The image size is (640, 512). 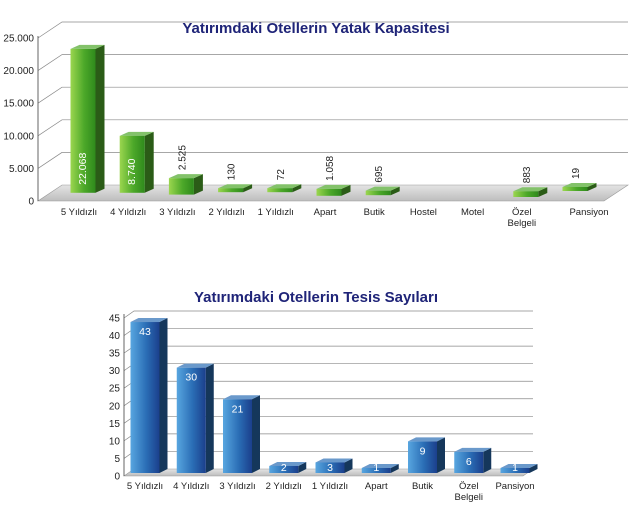 What do you see at coordinates (191, 378) in the screenshot?
I see `data-label: 30` at bounding box center [191, 378].